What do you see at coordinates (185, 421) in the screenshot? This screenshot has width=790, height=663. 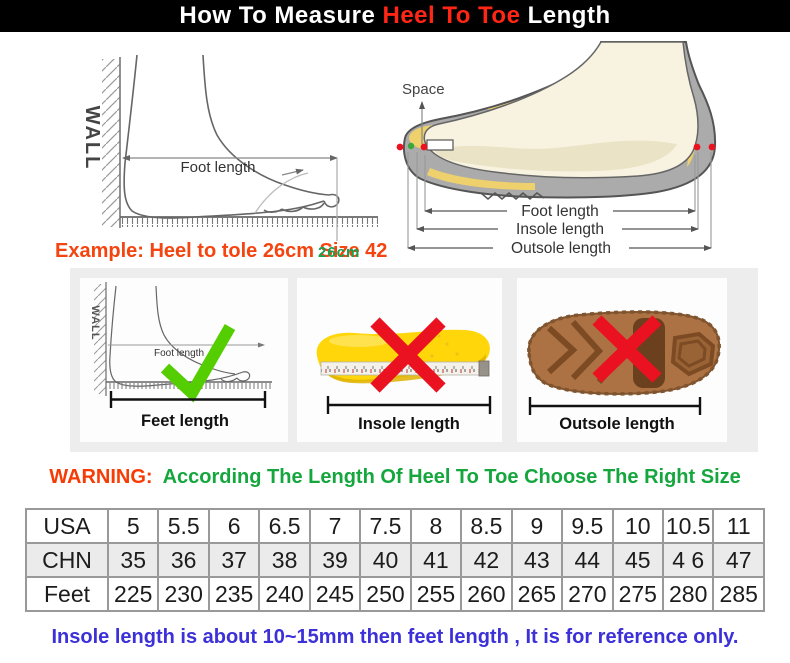 I see `panel-caption: Feet length` at bounding box center [185, 421].